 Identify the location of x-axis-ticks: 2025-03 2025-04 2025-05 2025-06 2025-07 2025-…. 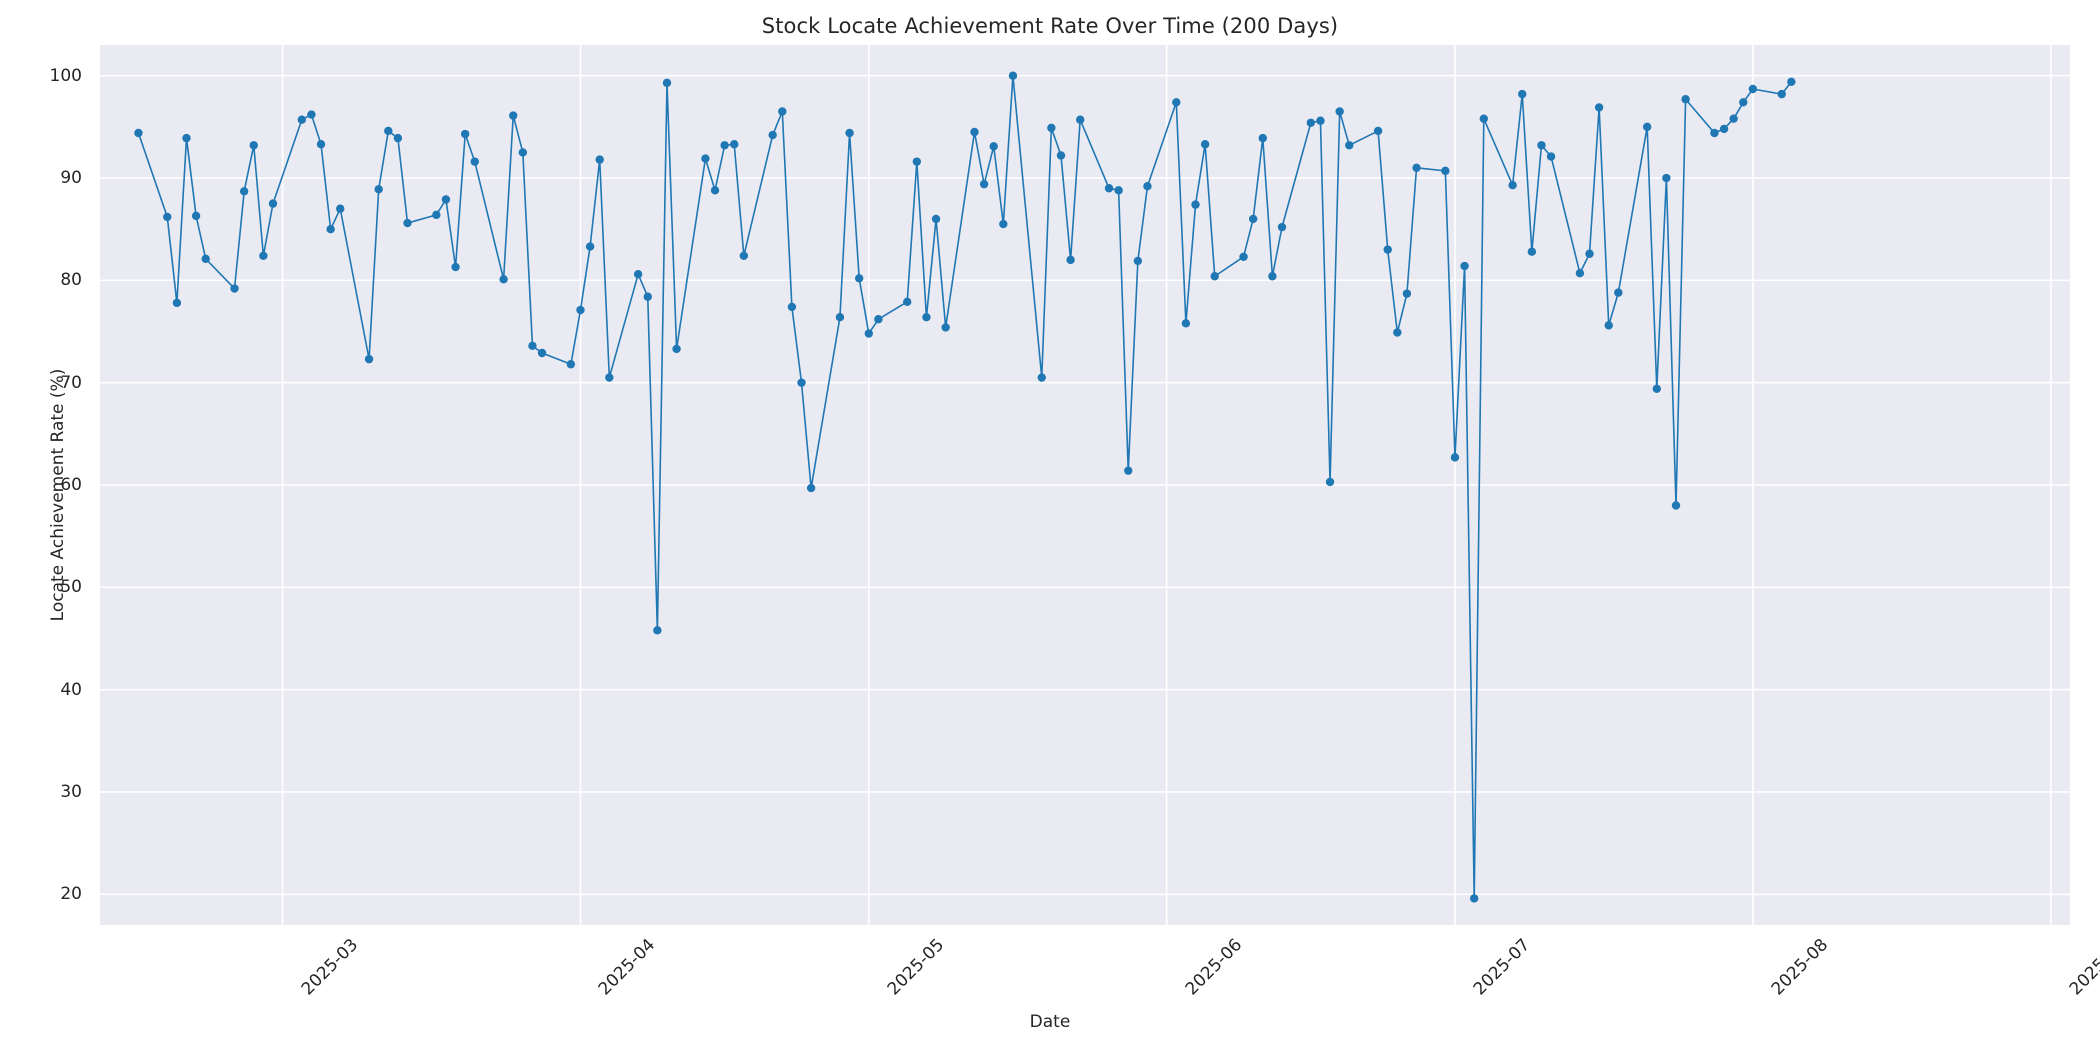
(1100, 970).